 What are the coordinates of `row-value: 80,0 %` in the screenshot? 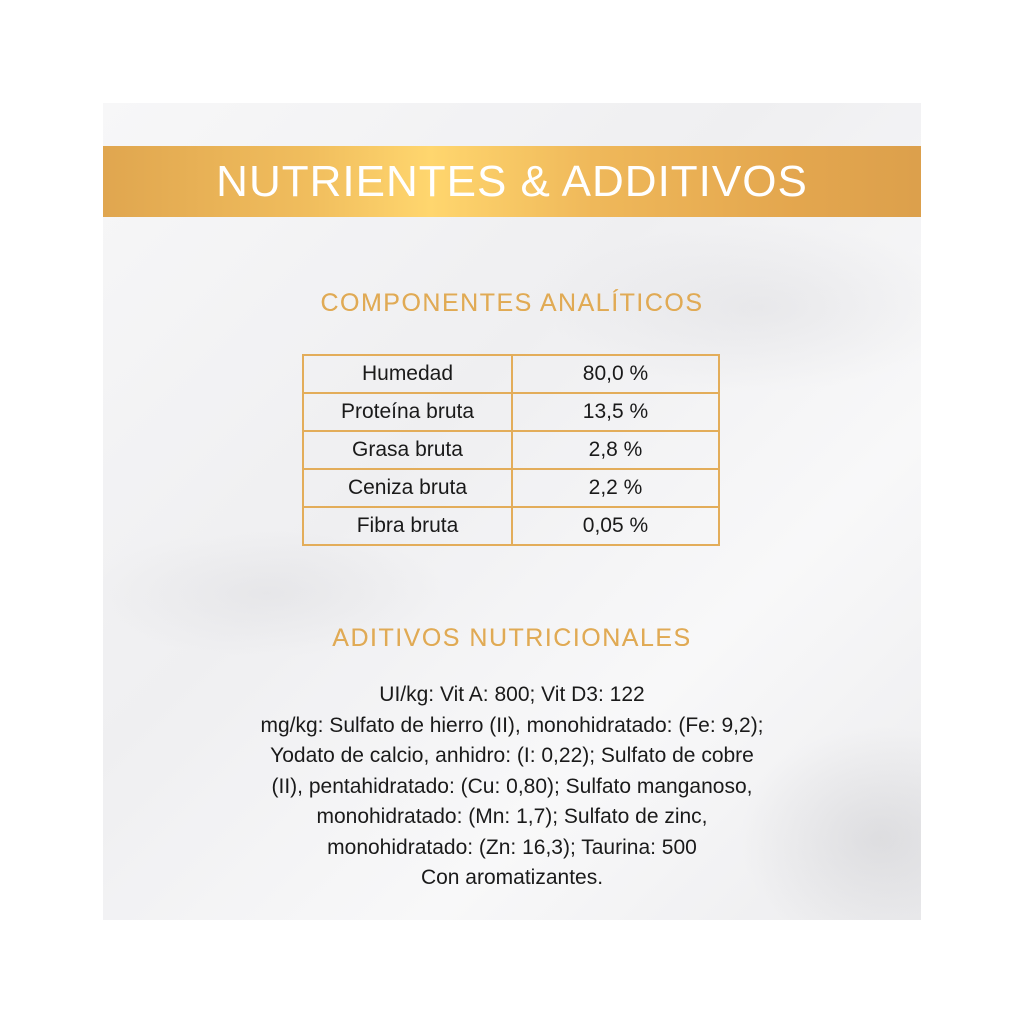 It's located at (615, 374).